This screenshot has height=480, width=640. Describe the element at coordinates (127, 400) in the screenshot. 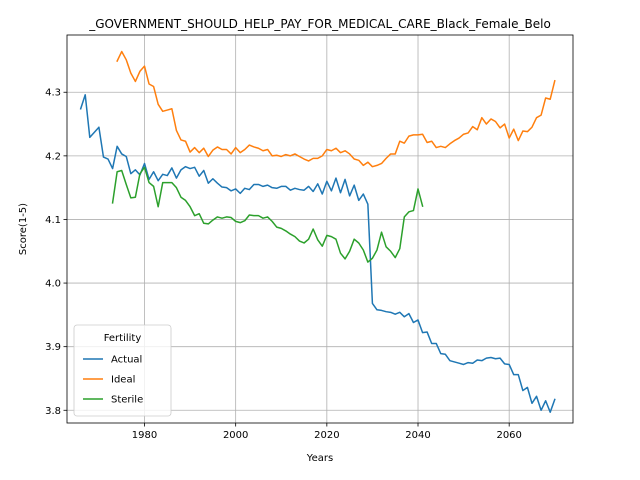

I see `legend-label-sterile: Sterile` at that location.